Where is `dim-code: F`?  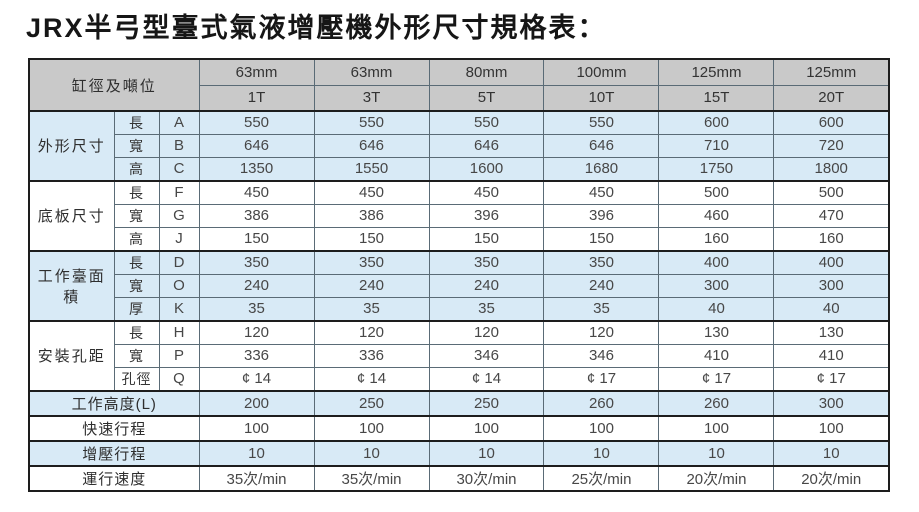 dim-code: F is located at coordinates (179, 192).